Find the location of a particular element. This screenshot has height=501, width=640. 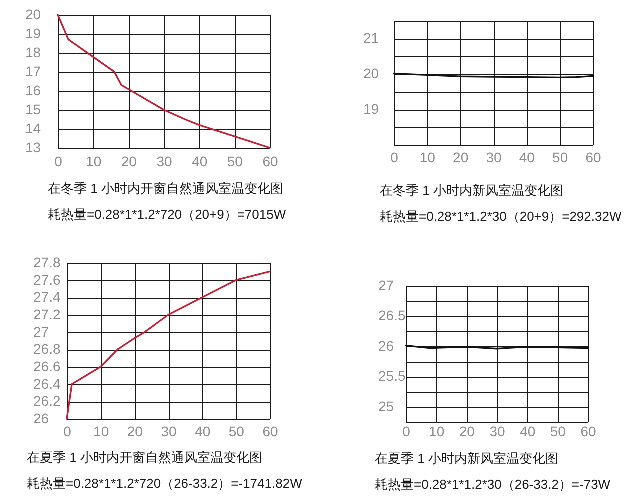

y-tick-label: 25 is located at coordinates (386, 406).